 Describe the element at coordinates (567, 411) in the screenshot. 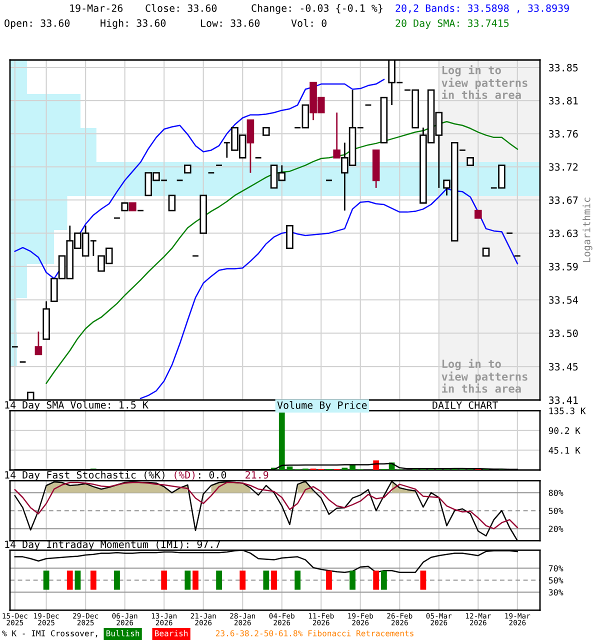

I see `y-tick-label: 135.3 K` at that location.